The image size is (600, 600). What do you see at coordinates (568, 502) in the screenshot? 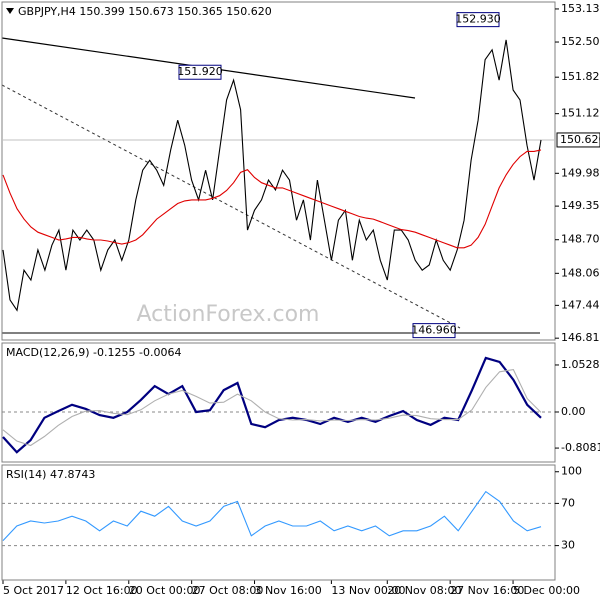
I see `y-tick-label: 70` at bounding box center [568, 502].